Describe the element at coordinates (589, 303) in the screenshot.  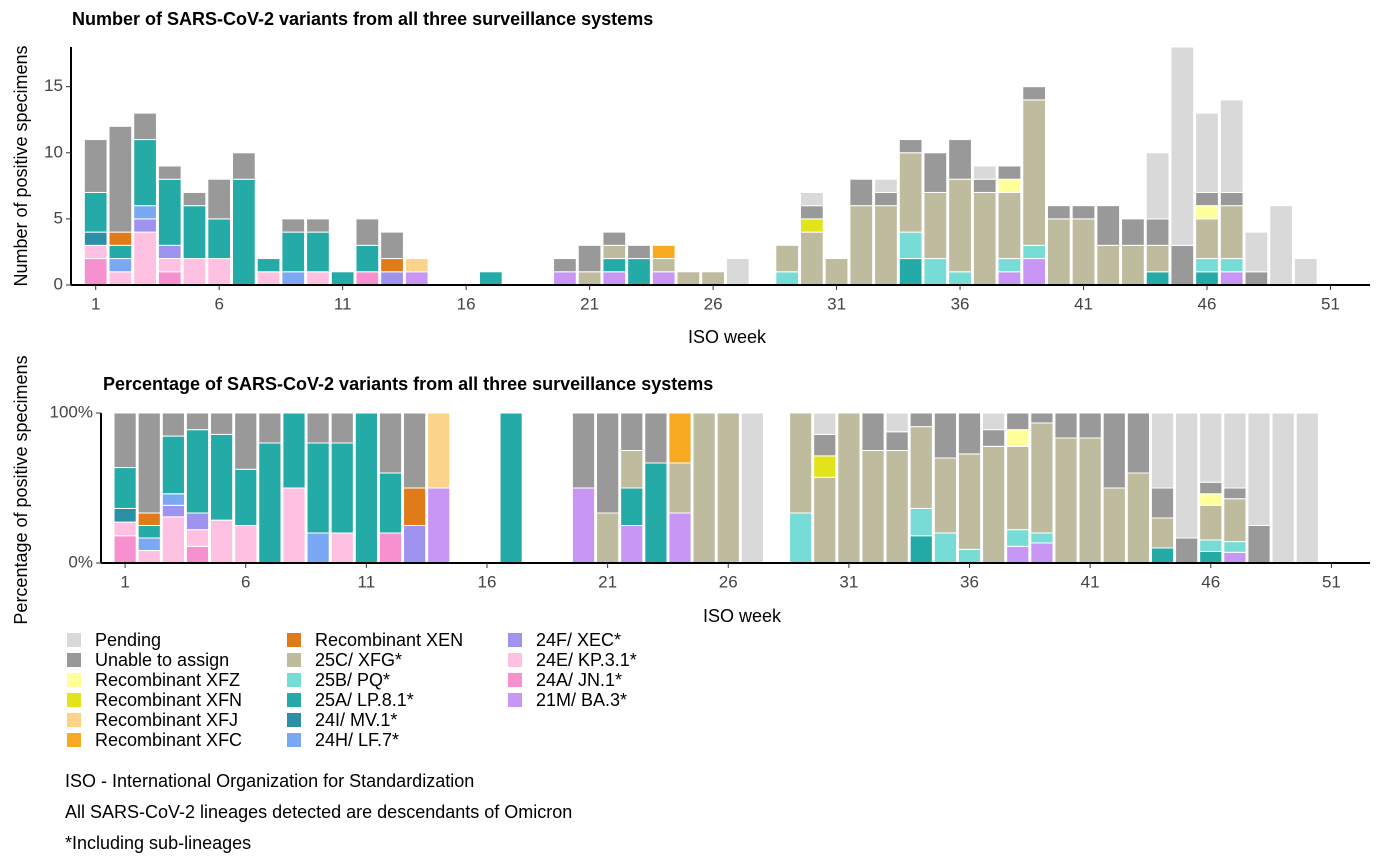
I see `x-tick-label: 21` at that location.